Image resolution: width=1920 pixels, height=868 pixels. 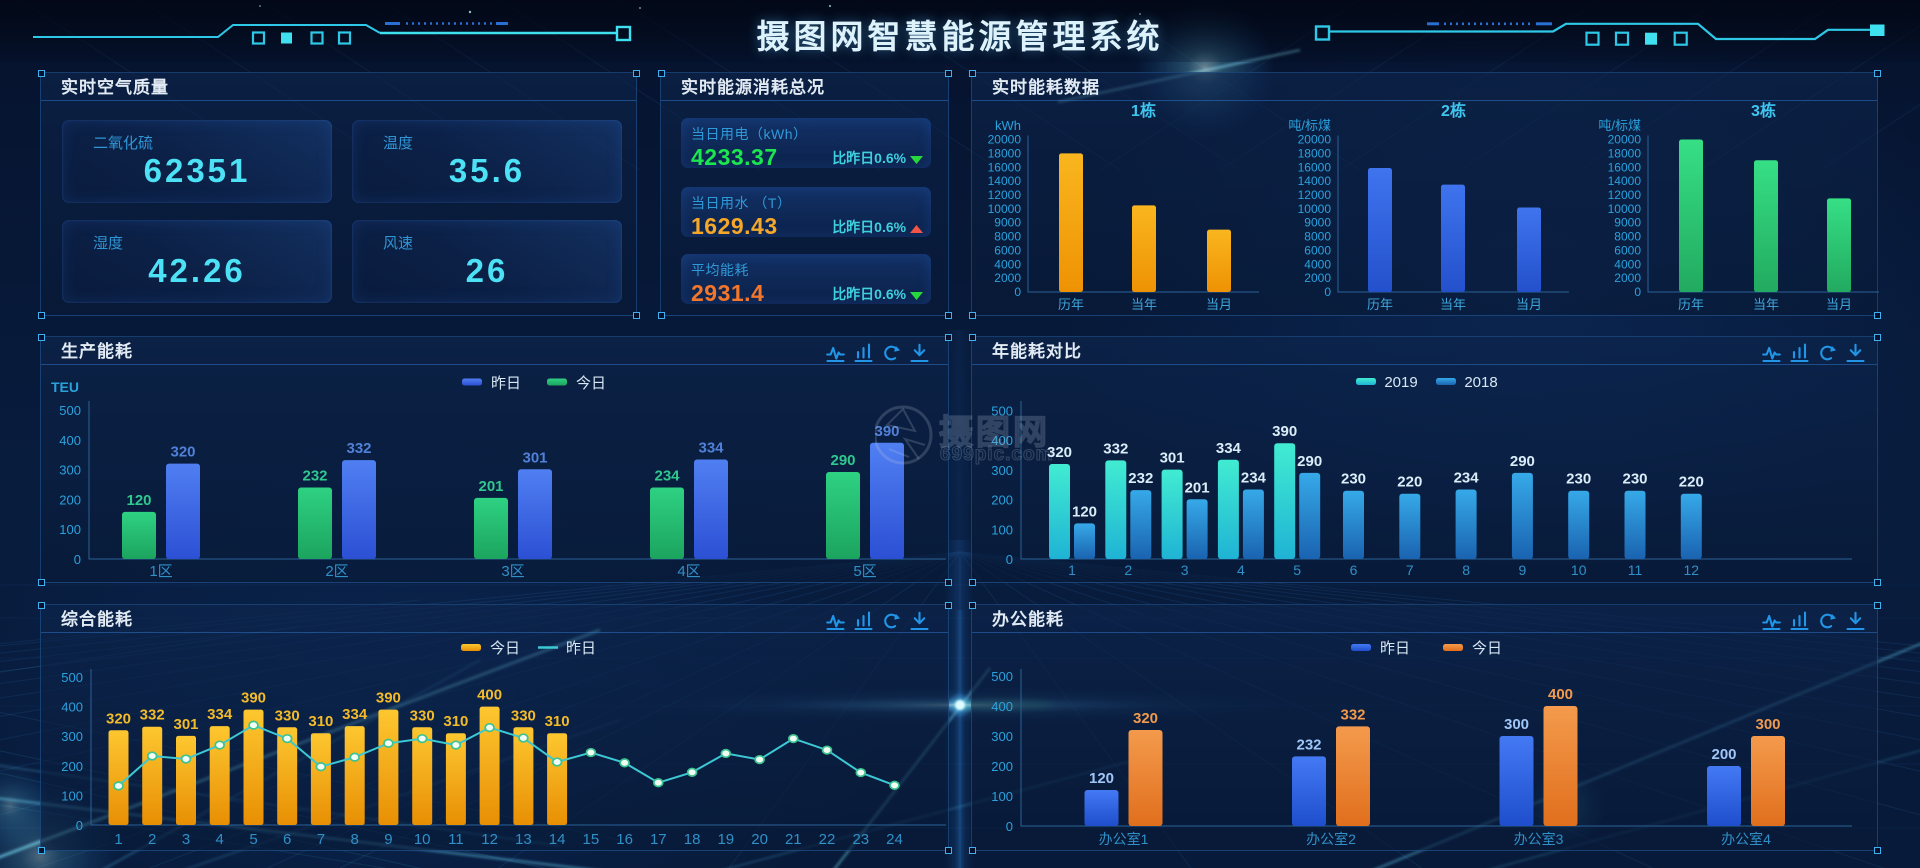 What do you see at coordinates (1317, 223) in the screenshot?
I see `svg-text: 9000` at bounding box center [1317, 223].